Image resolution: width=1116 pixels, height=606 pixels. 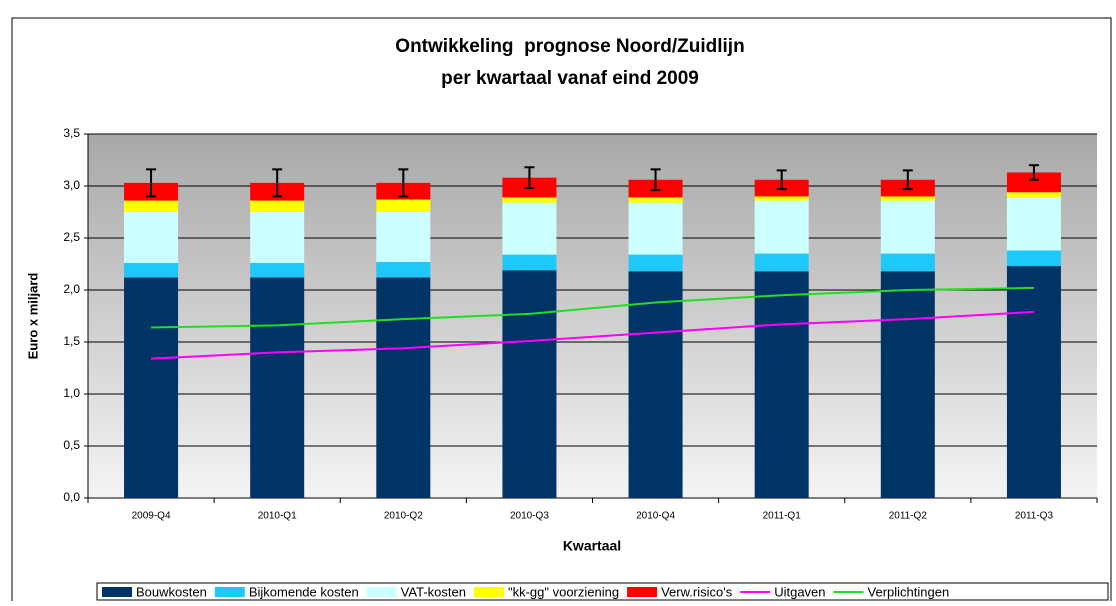 What do you see at coordinates (782, 516) in the screenshot?
I see `x-tick-label: 2011-Q1` at bounding box center [782, 516].